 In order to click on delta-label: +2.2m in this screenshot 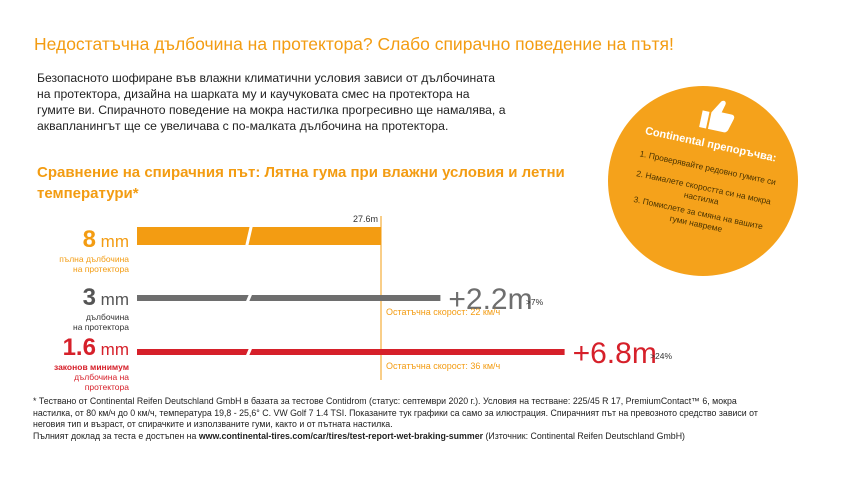, I will do `click(490, 299)`.